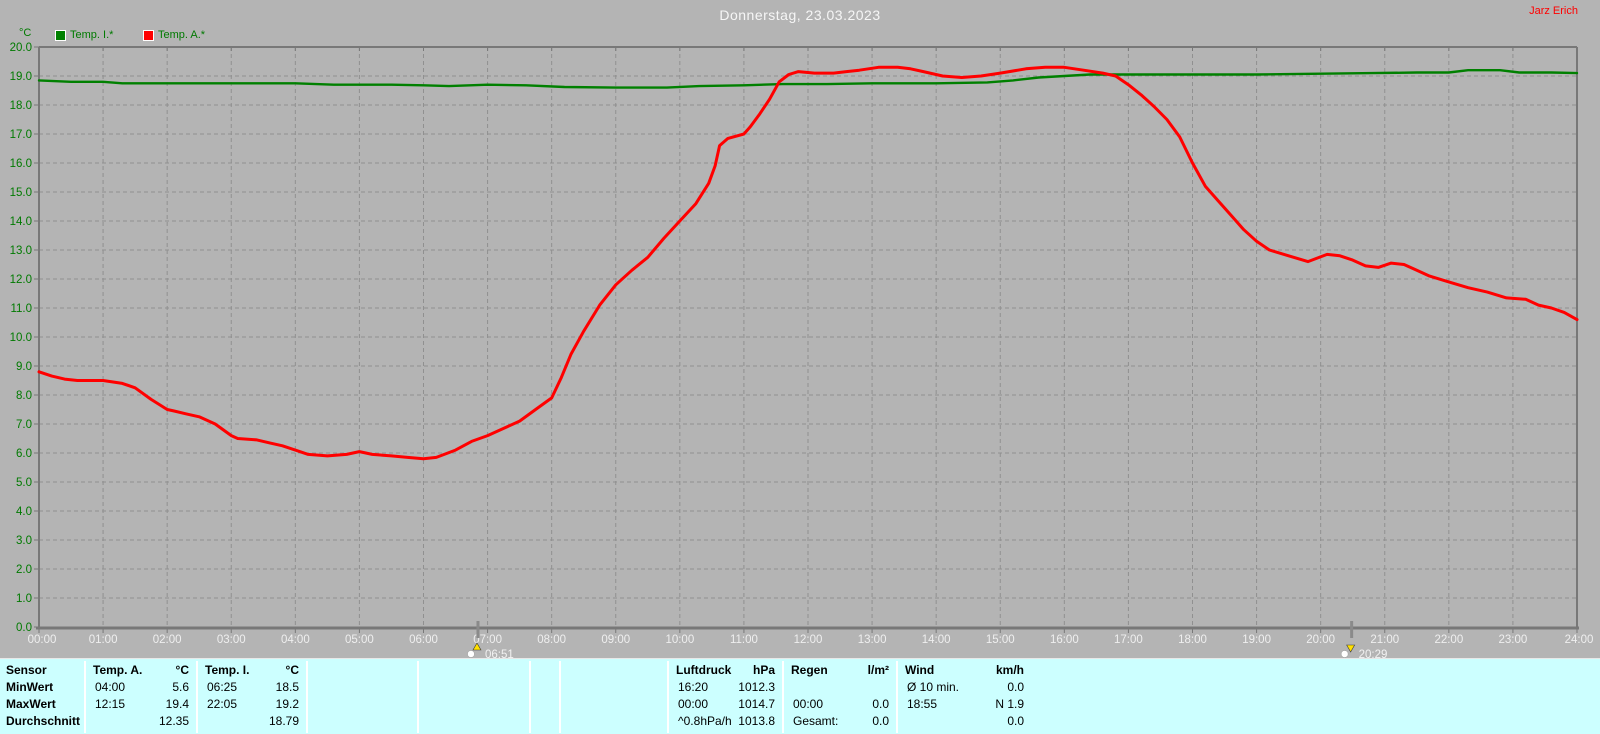 Image resolution: width=1600 pixels, height=734 pixels. I want to click on x-axis-label: 21:00, so click(1384, 640).